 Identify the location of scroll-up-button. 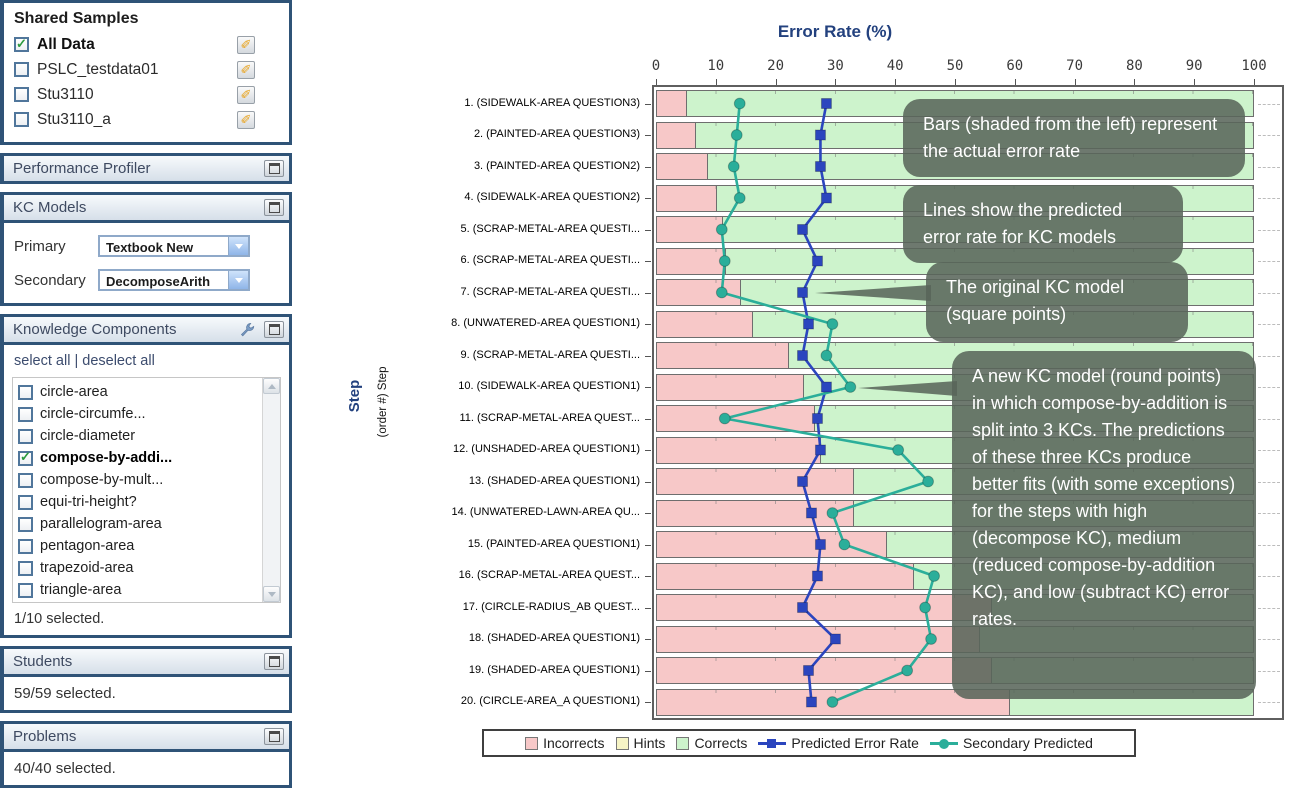
(271, 386).